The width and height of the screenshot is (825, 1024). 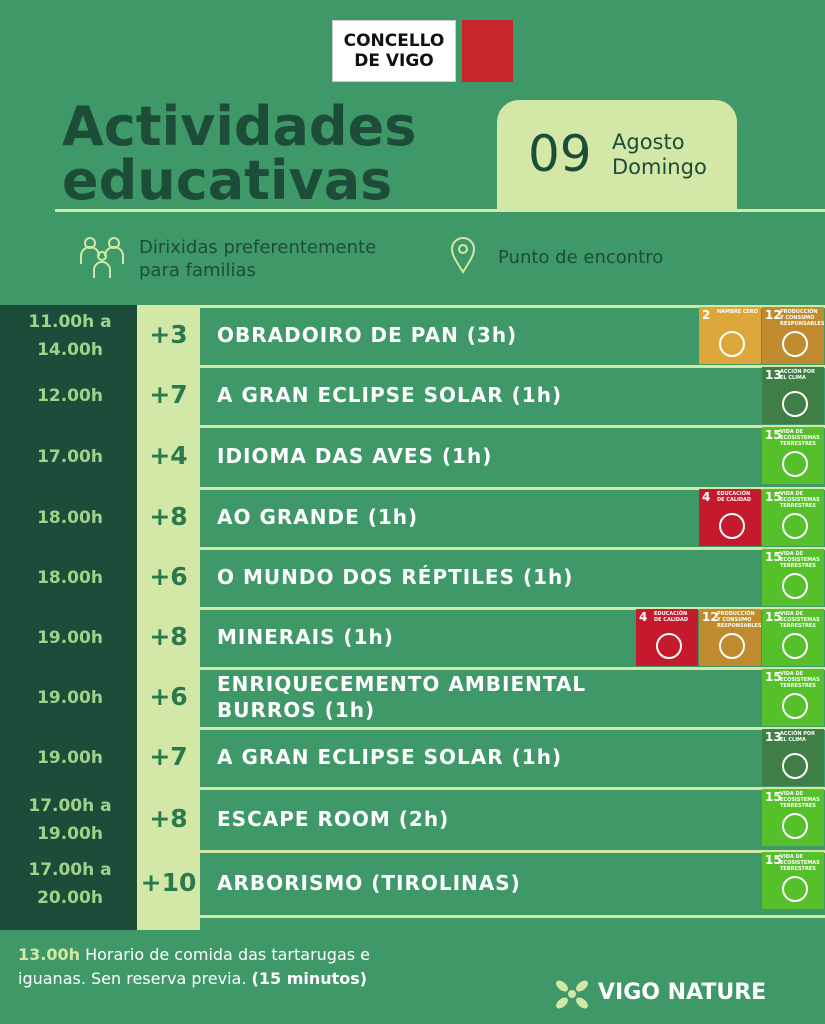 I want to click on brand-icon, so click(x=572, y=994).